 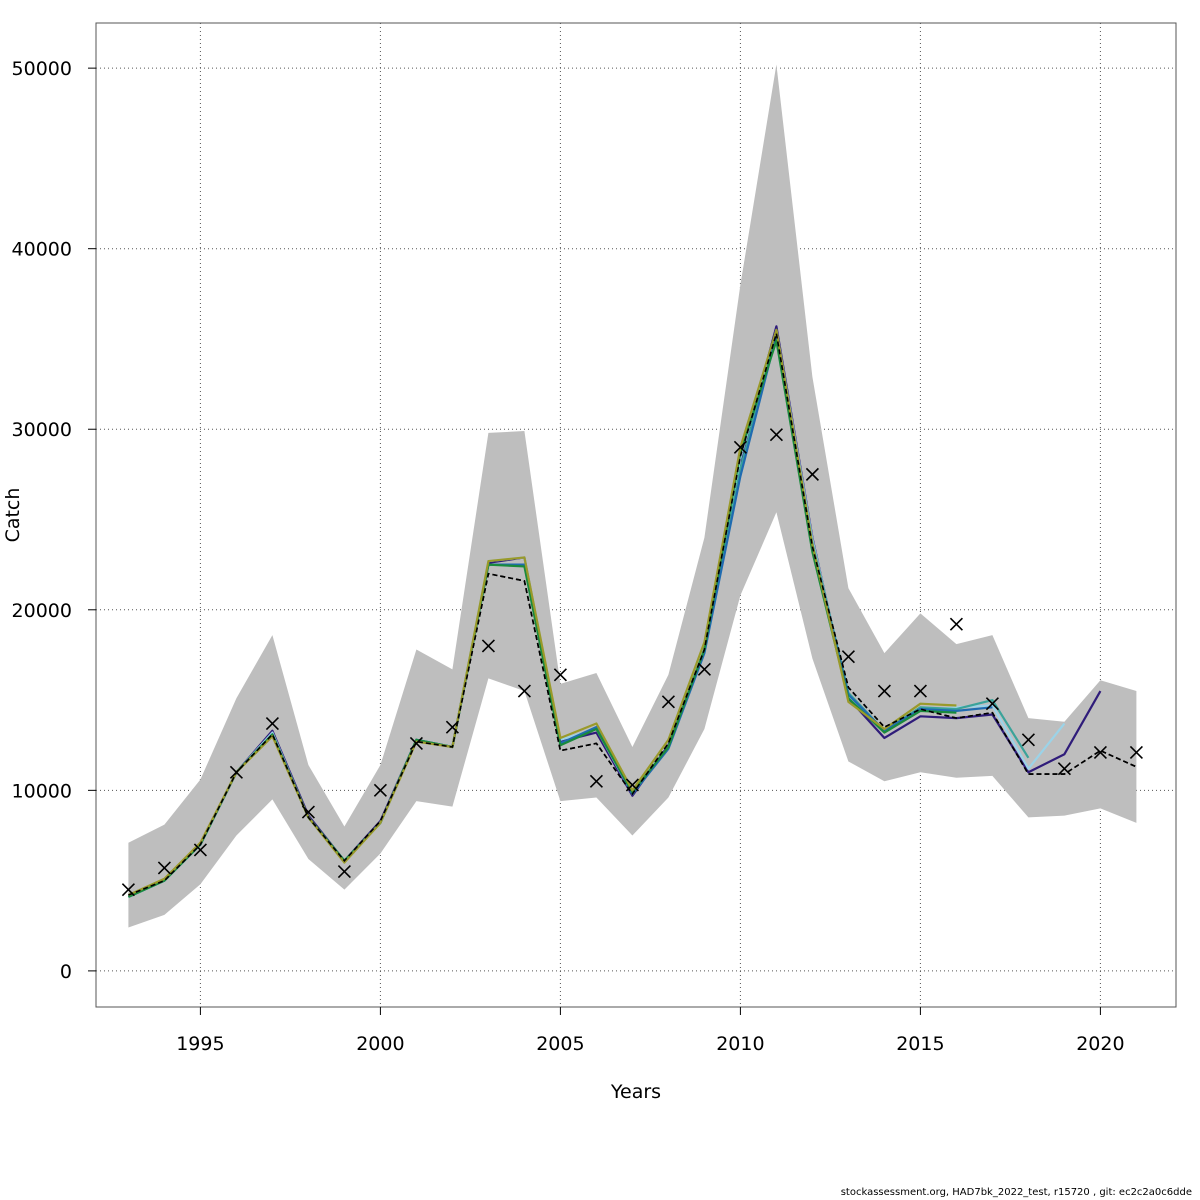 What do you see at coordinates (380, 1044) in the screenshot?
I see `x-tick-label: 2000` at bounding box center [380, 1044].